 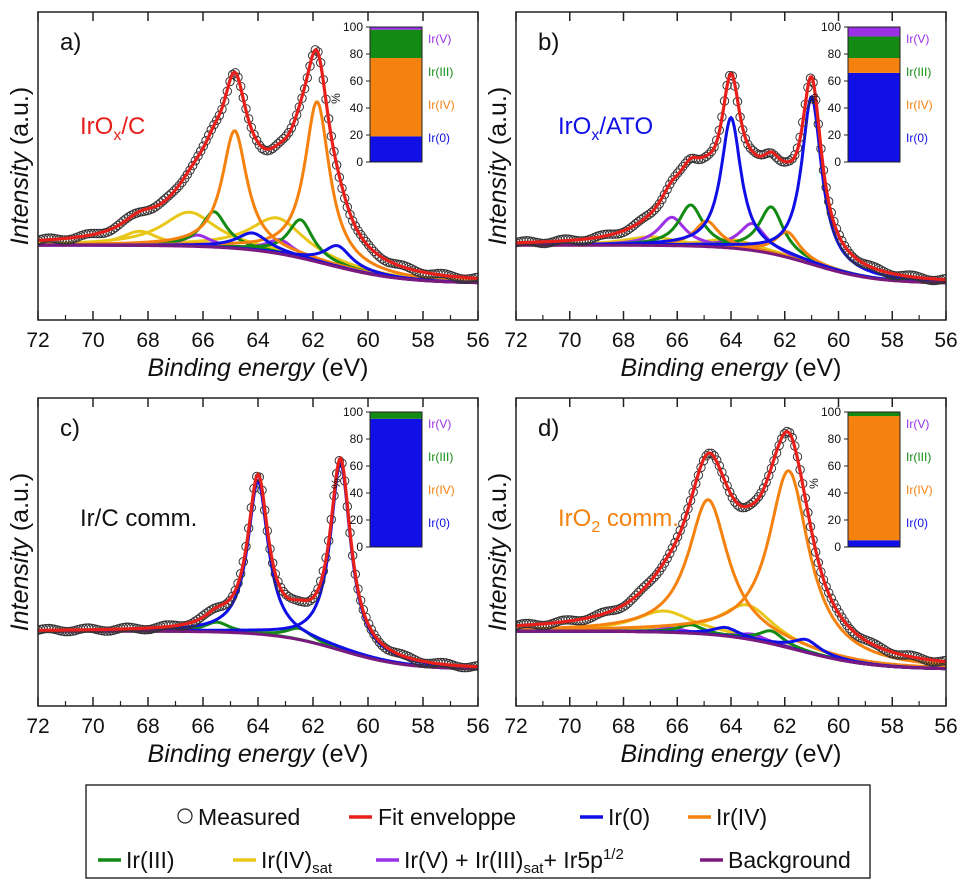 What do you see at coordinates (112, 128) in the screenshot?
I see `sample-label: IrOx/C` at bounding box center [112, 128].